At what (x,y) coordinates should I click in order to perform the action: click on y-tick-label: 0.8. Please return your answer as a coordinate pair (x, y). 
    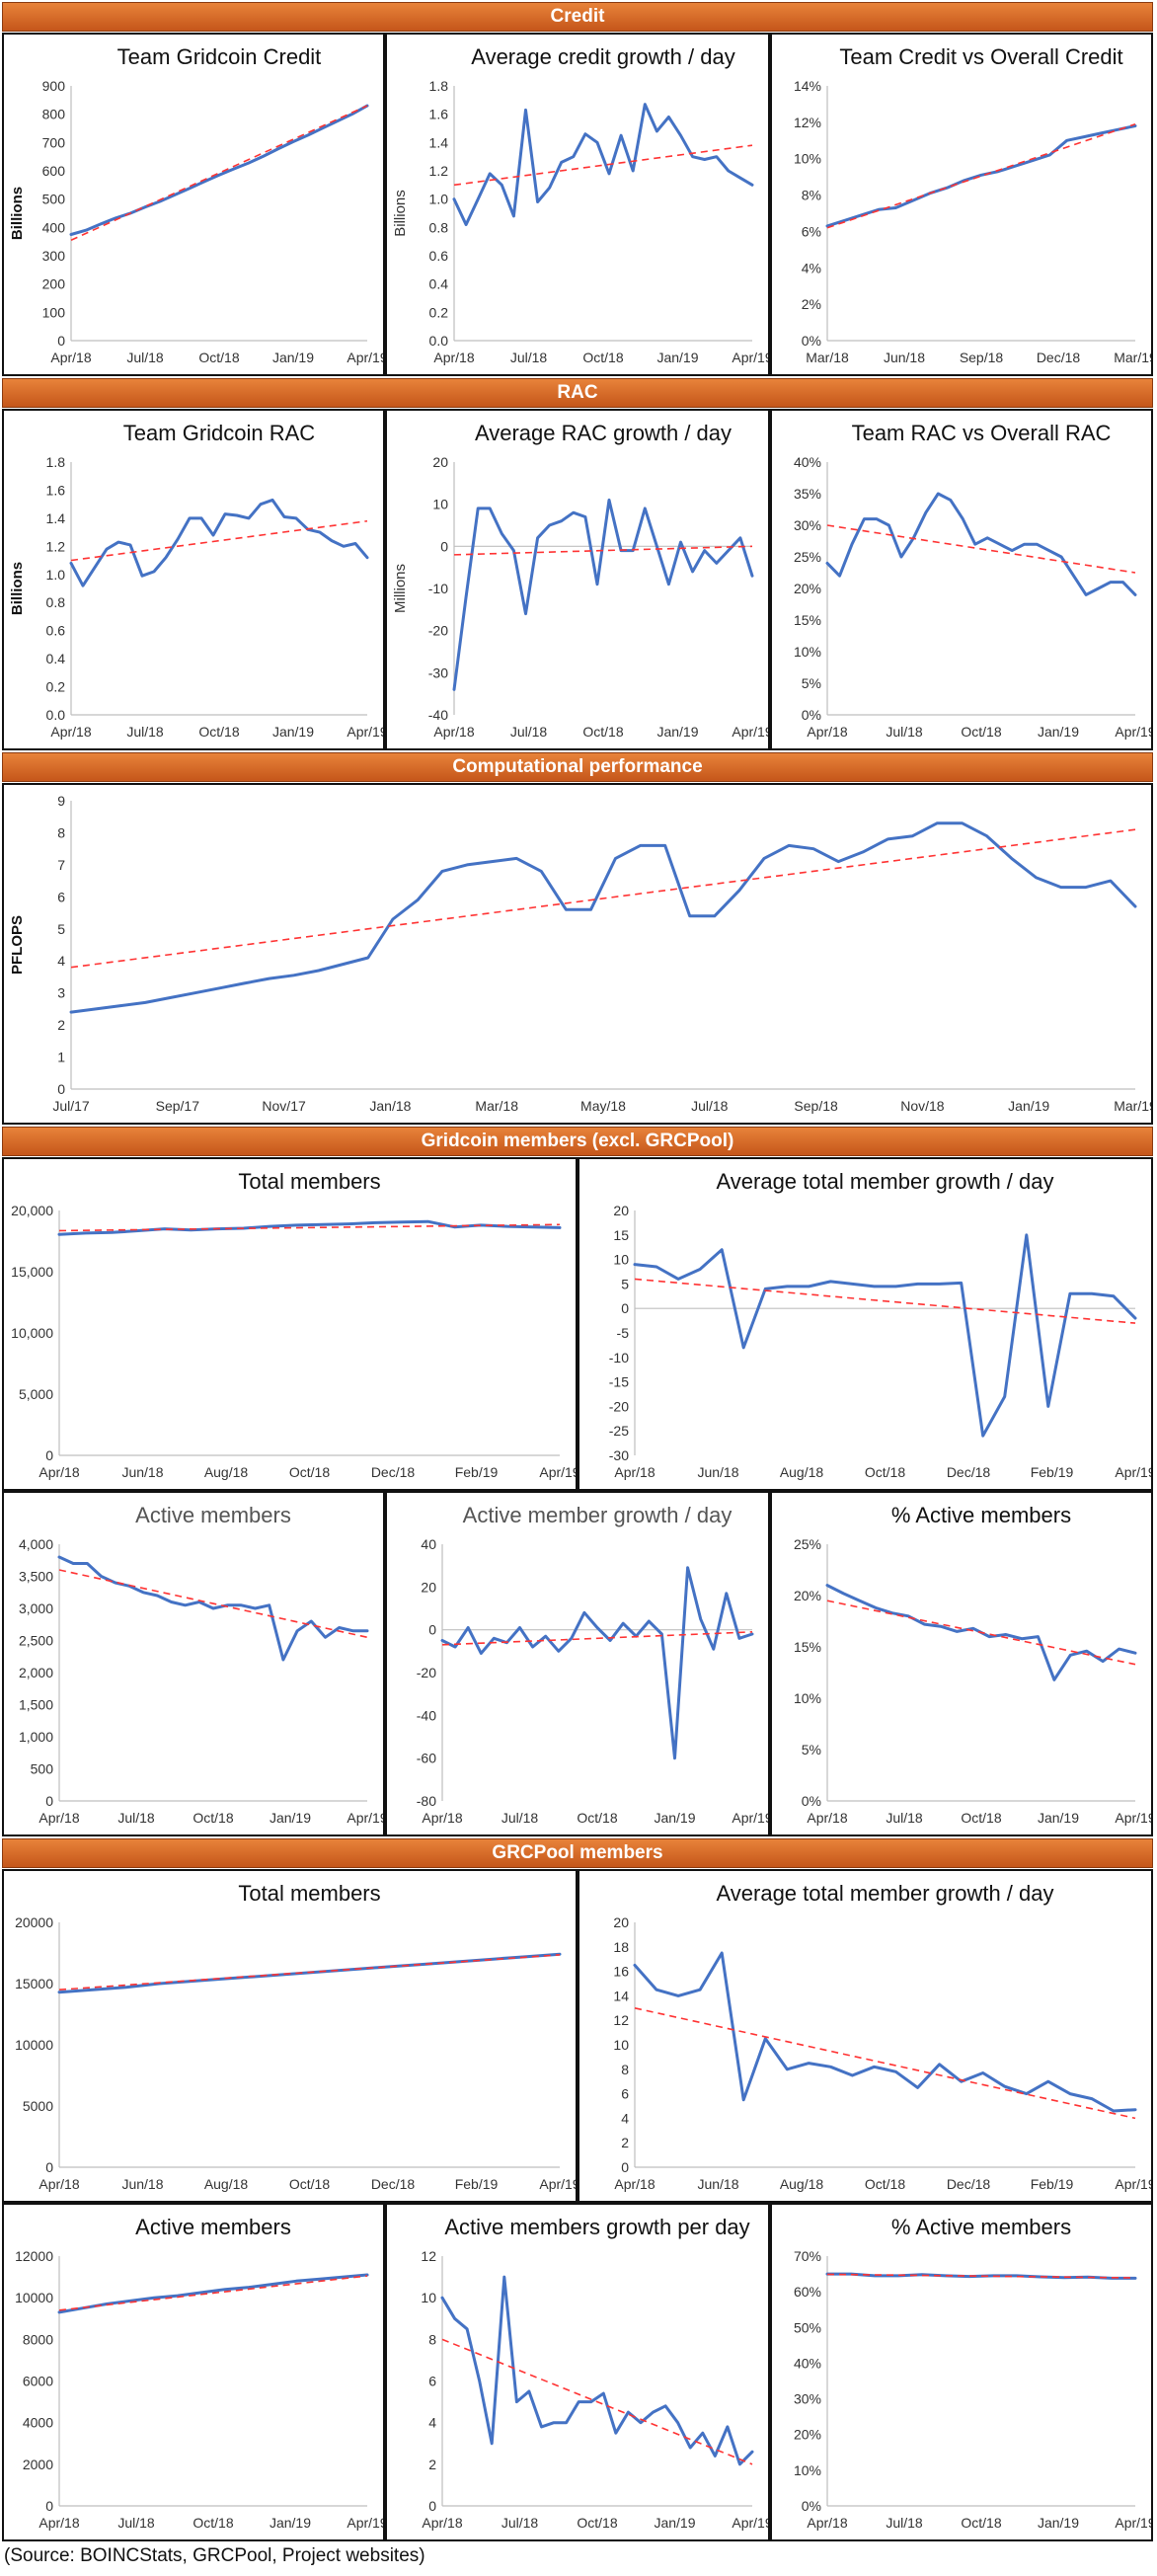
    Looking at the image, I should click on (439, 227).